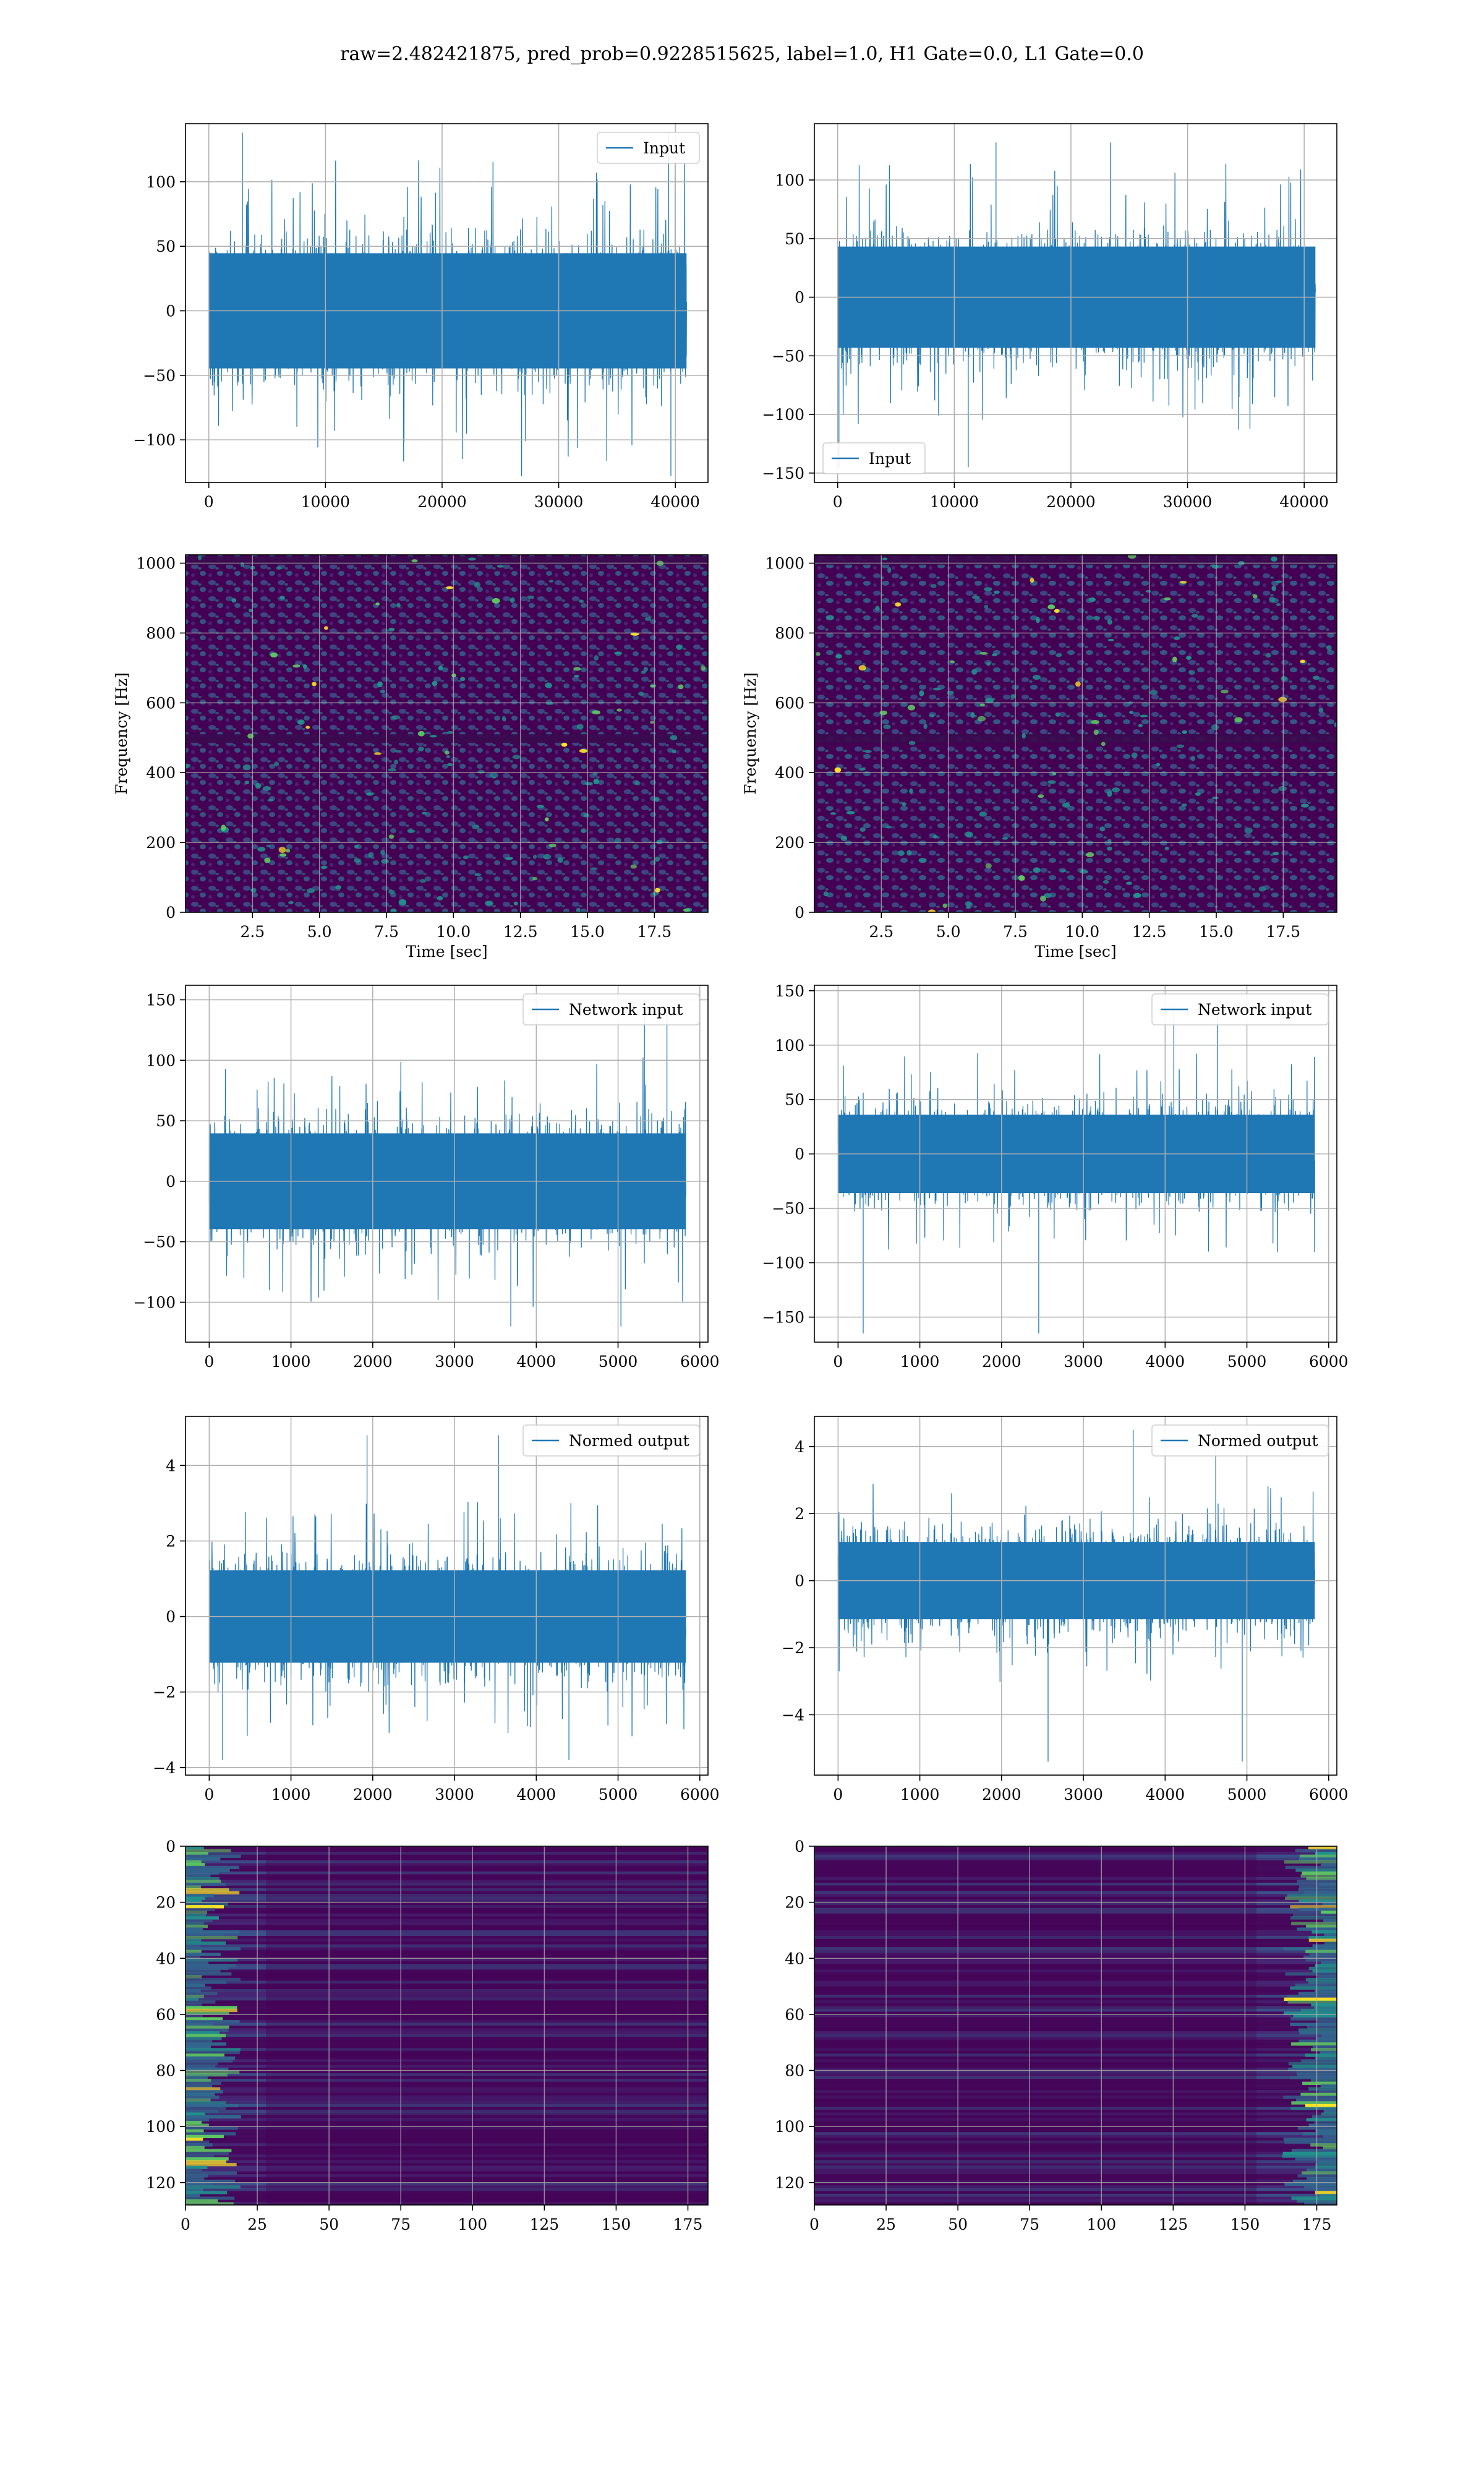 The image size is (1484, 2474). I want to click on x-tick-label: 12.5, so click(520, 932).